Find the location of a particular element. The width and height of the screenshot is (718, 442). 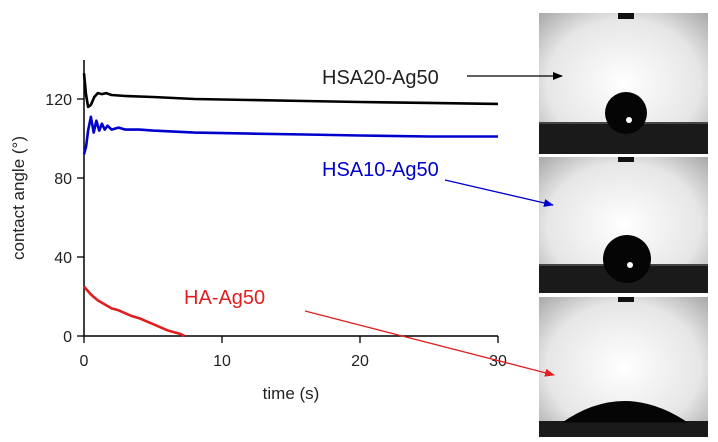

photo-hsa20 is located at coordinates (623, 83).